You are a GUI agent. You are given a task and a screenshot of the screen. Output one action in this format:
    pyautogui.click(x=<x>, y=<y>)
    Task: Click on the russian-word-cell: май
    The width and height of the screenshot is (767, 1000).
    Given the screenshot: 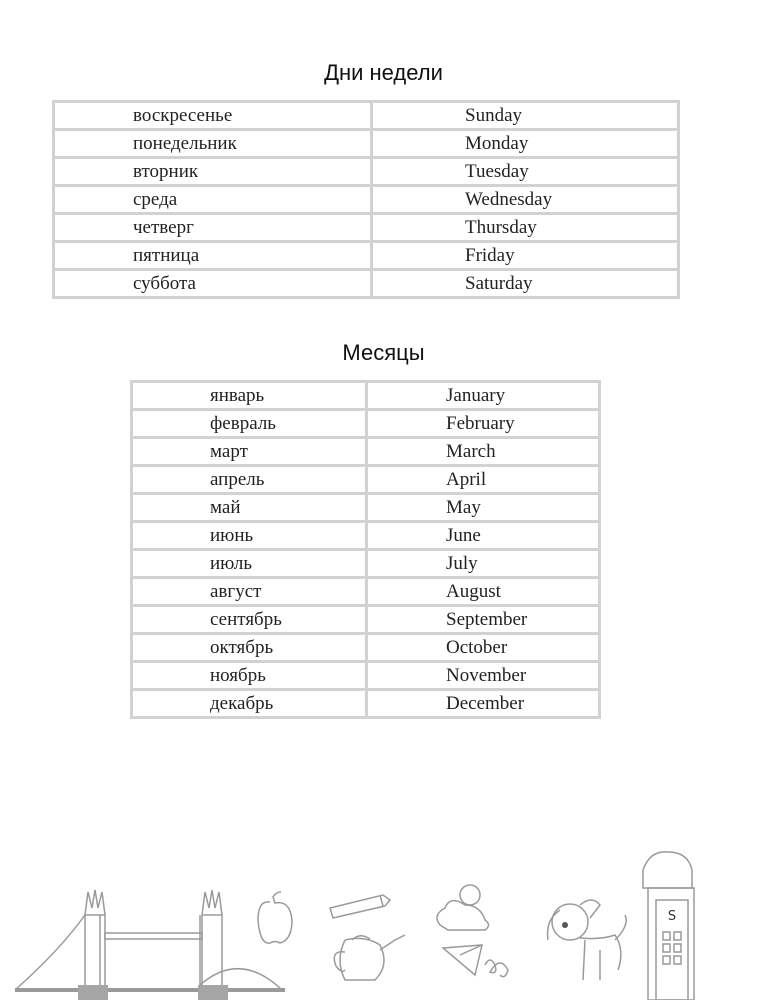 What is the action you would take?
    pyautogui.click(x=249, y=507)
    